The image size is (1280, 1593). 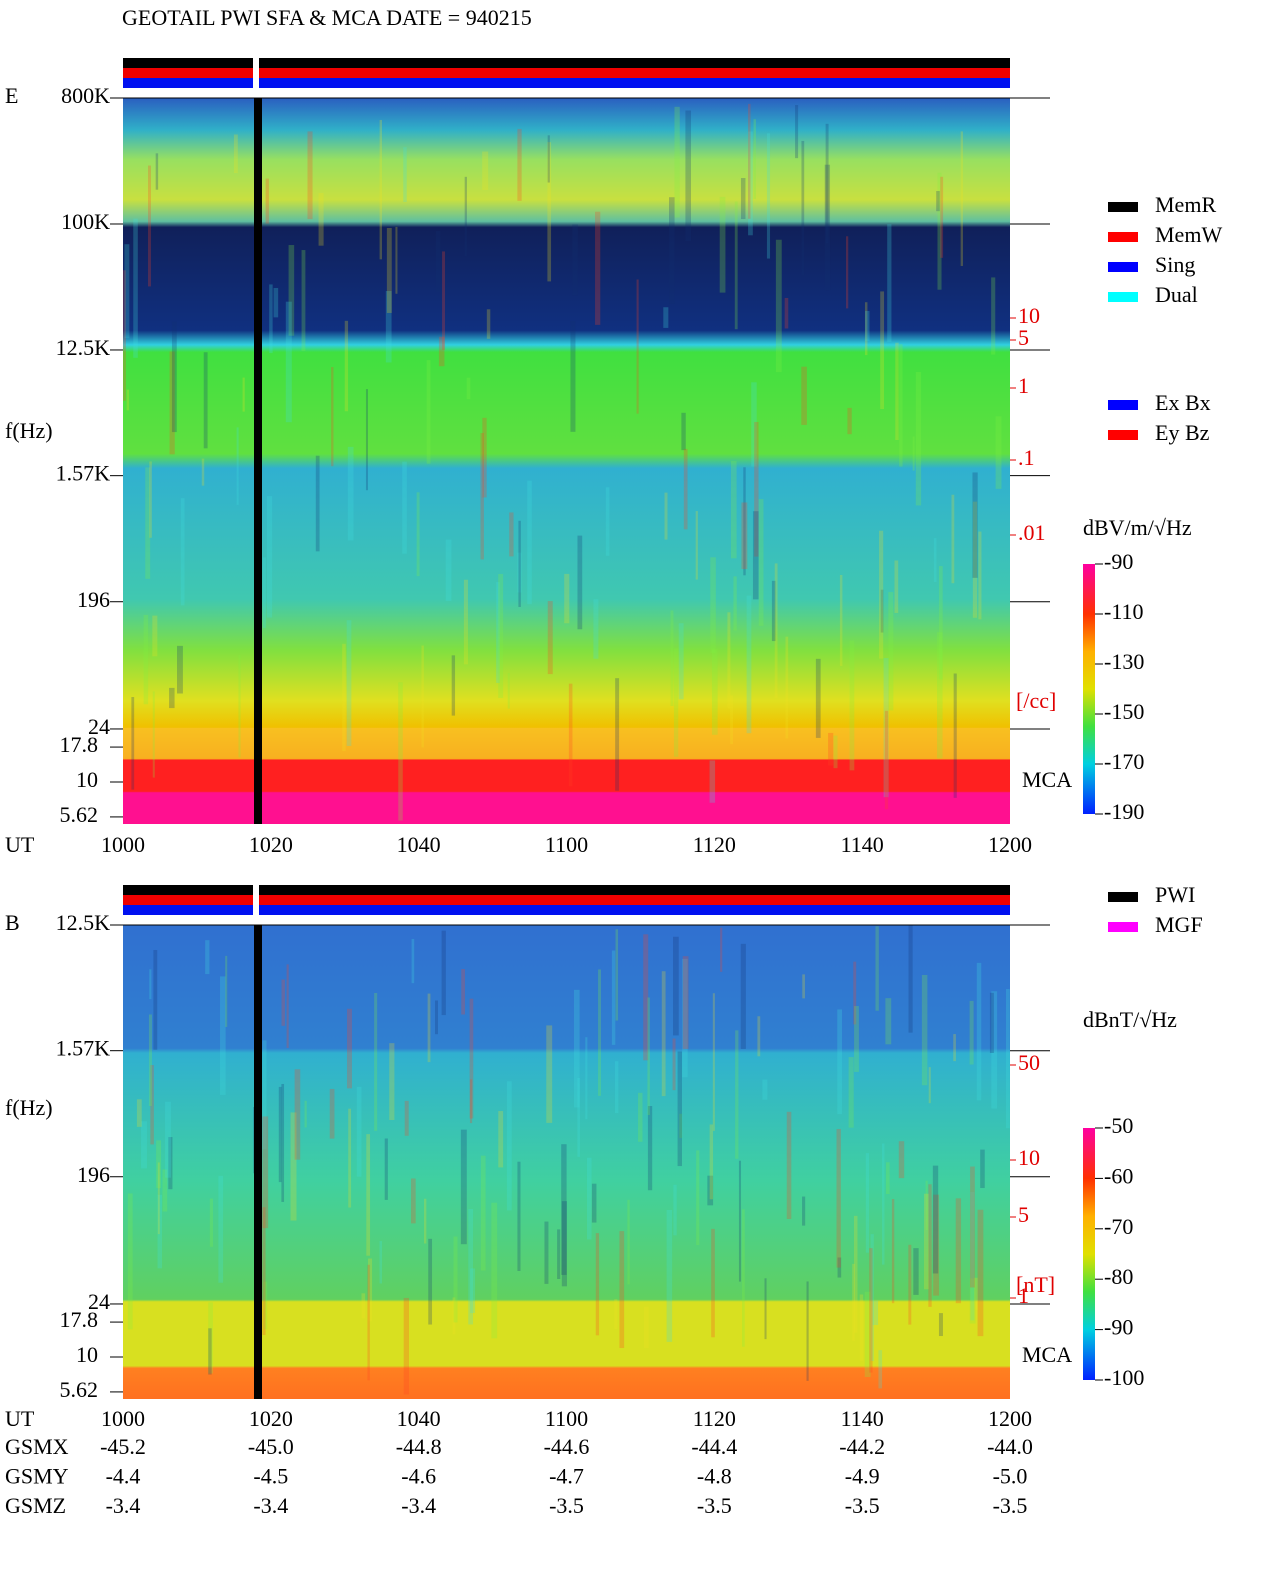 What do you see at coordinates (1188, 234) in the screenshot?
I see `legend-label: MemW` at bounding box center [1188, 234].